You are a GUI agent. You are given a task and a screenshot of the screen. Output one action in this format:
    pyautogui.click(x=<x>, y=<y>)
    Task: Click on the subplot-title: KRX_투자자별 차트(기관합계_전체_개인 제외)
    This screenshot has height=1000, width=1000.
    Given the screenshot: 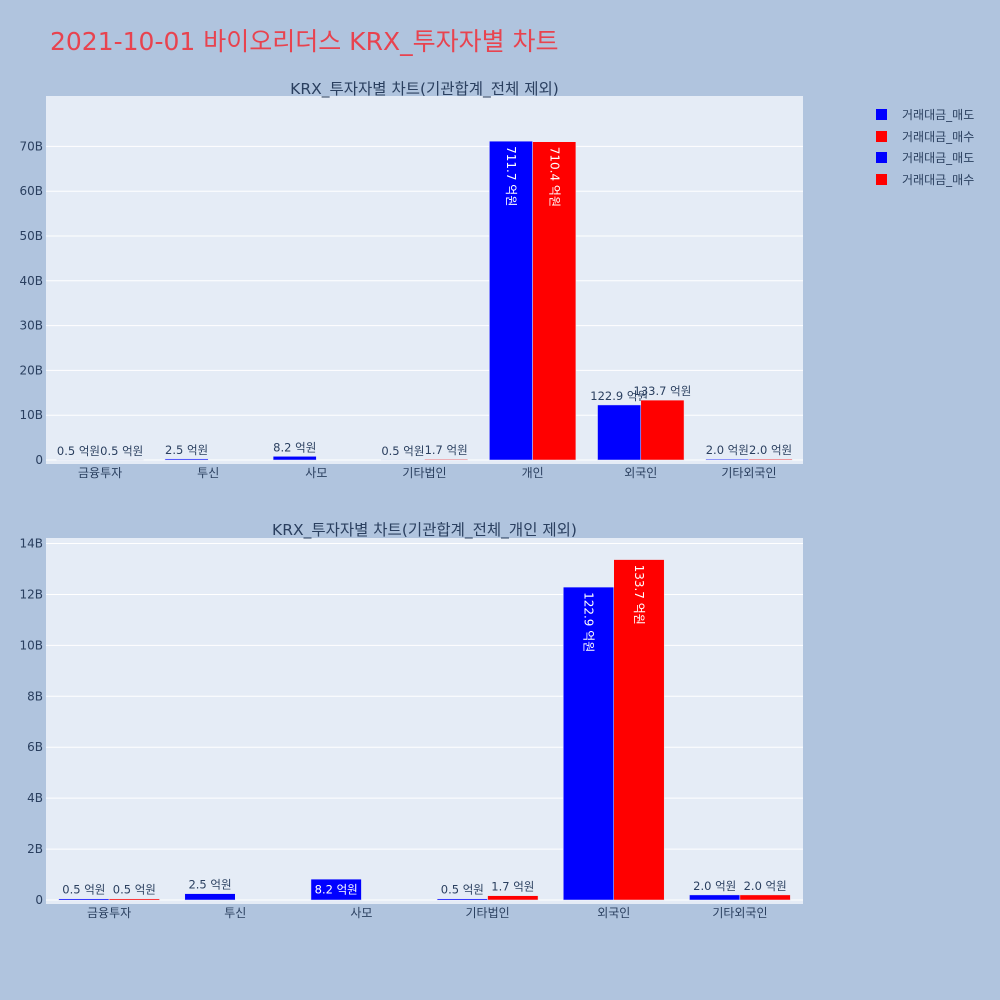 What is the action you would take?
    pyautogui.click(x=424, y=530)
    